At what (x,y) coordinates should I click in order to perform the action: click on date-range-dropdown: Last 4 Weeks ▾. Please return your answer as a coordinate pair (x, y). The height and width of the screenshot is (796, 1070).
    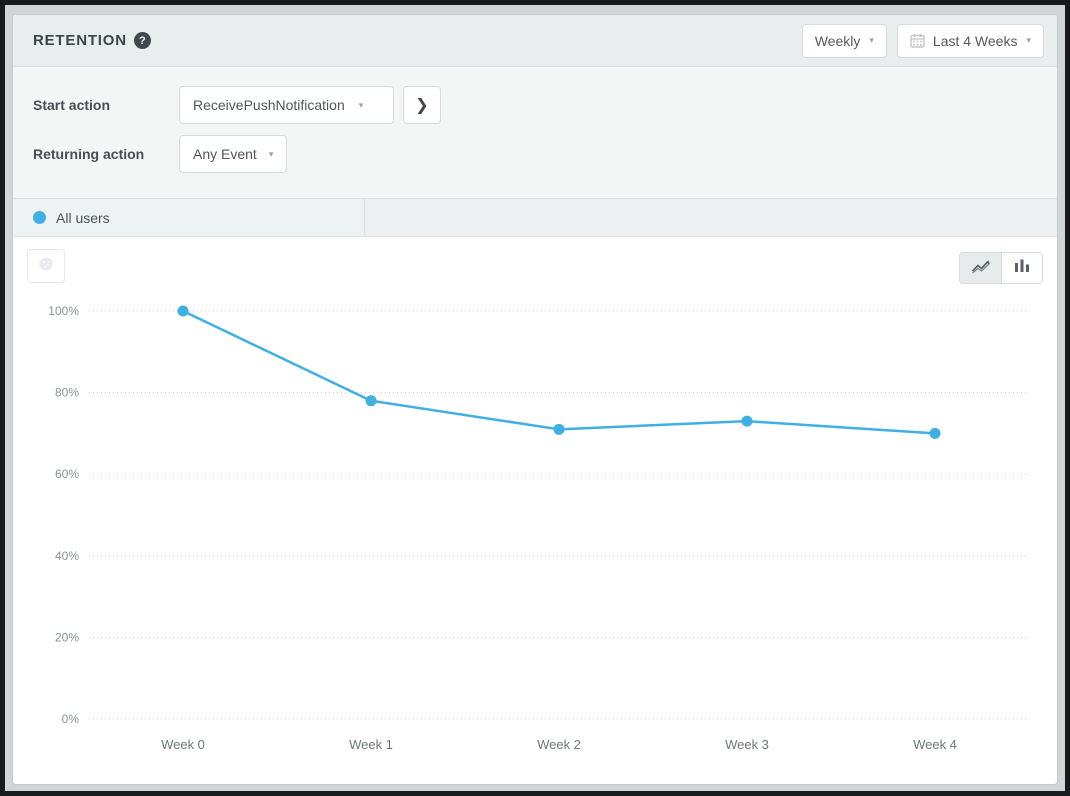
    Looking at the image, I should click on (970, 40).